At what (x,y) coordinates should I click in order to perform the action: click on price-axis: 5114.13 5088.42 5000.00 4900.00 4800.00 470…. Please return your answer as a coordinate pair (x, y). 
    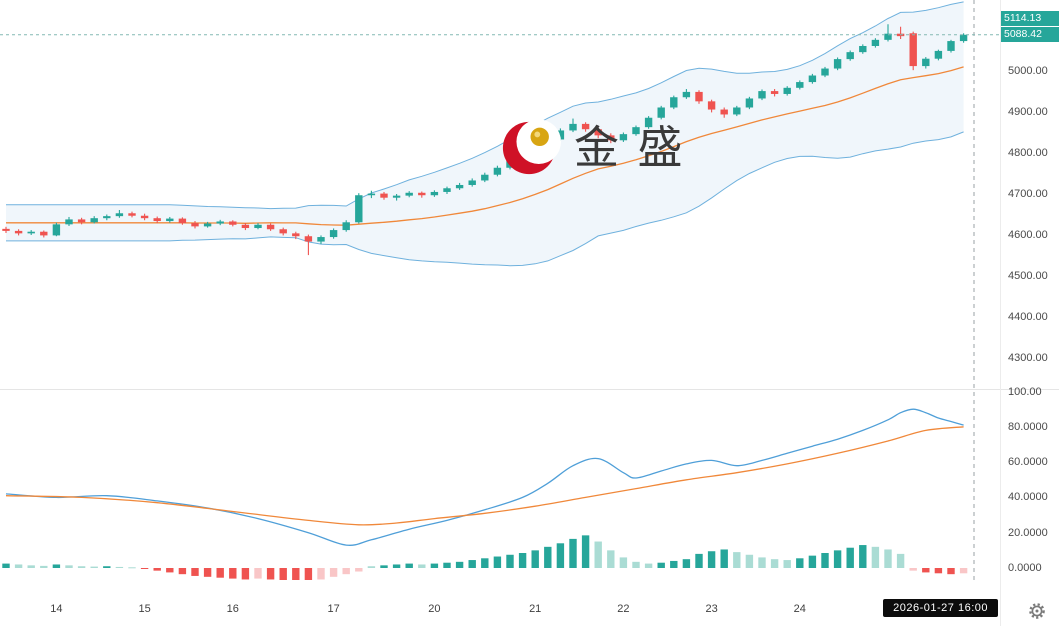
    Looking at the image, I should click on (1029, 313).